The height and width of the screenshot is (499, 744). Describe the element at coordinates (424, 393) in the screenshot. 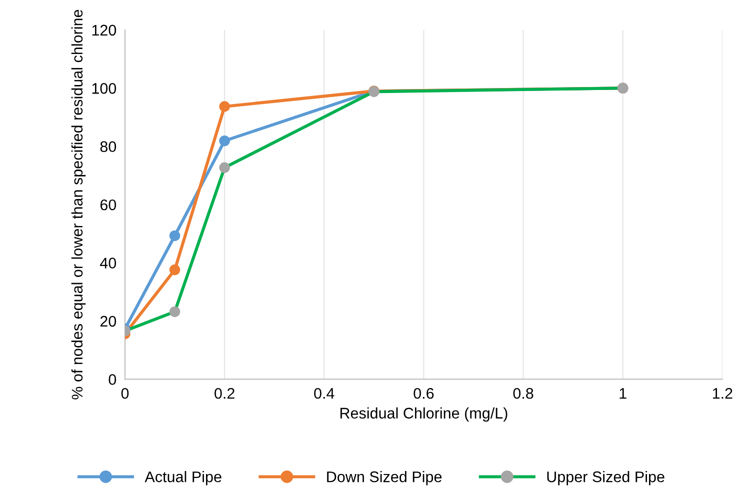

I see `x-tick-label: 0.6` at that location.